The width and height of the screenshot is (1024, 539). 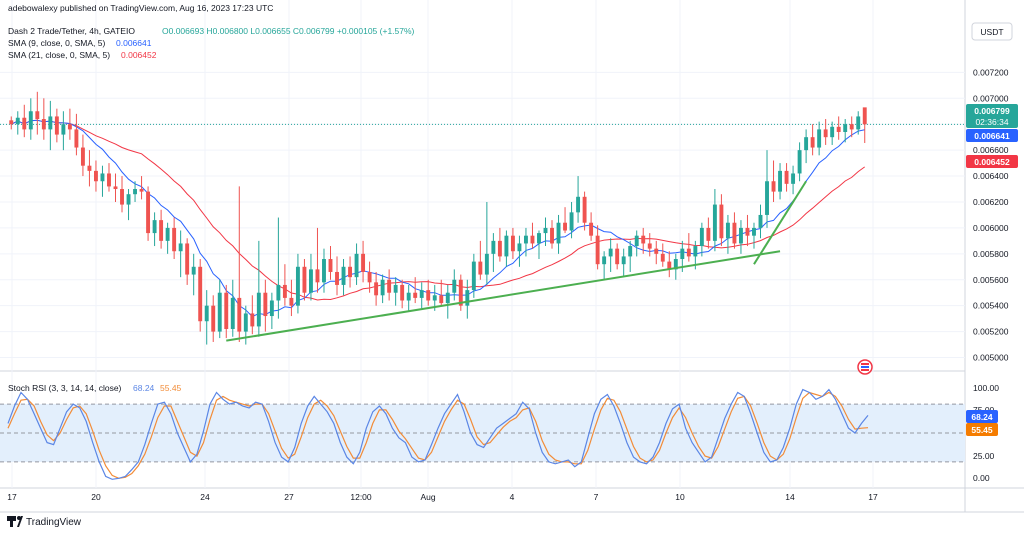 I want to click on time-axis: 17 20 24 27 12:00 Aug 4 7 10 14 17, so click(x=442, y=497).